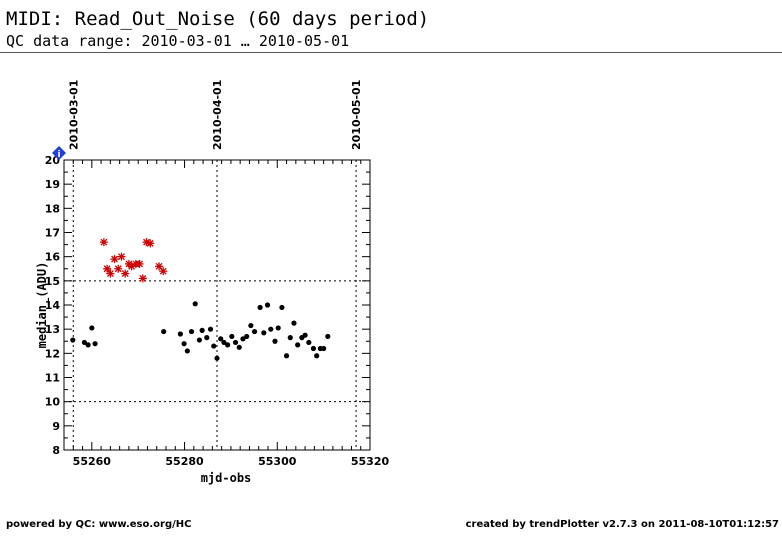 The width and height of the screenshot is (782, 542). I want to click on info-icon: i, so click(59, 153).